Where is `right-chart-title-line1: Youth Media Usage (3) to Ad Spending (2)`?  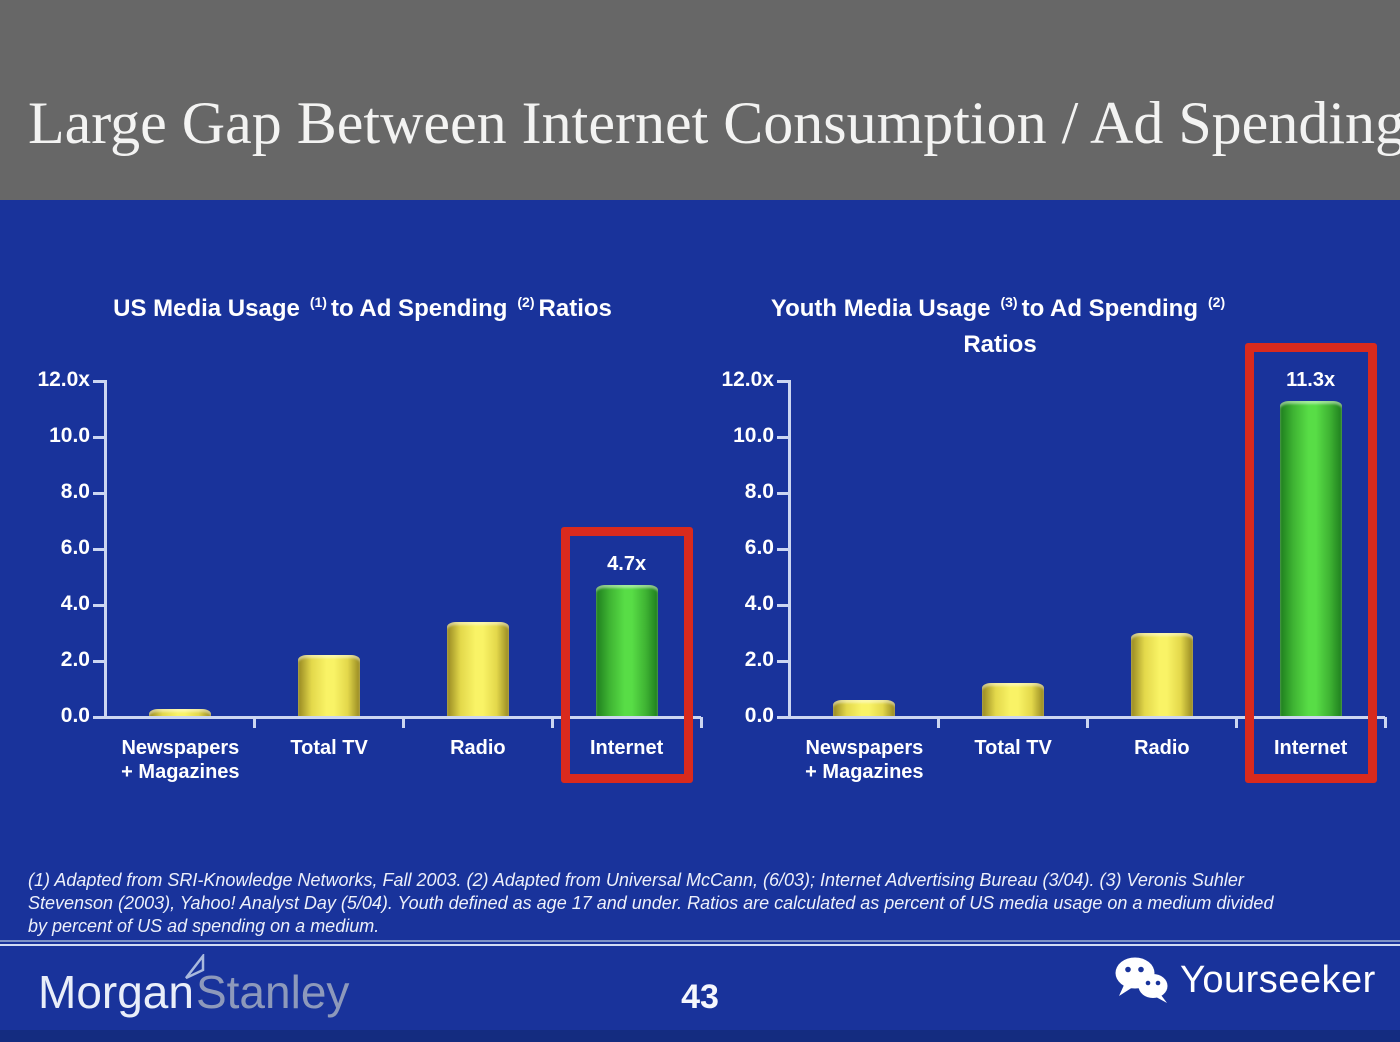 right-chart-title-line1: Youth Media Usage (3) to Ad Spending (2) is located at coordinates (1000, 310).